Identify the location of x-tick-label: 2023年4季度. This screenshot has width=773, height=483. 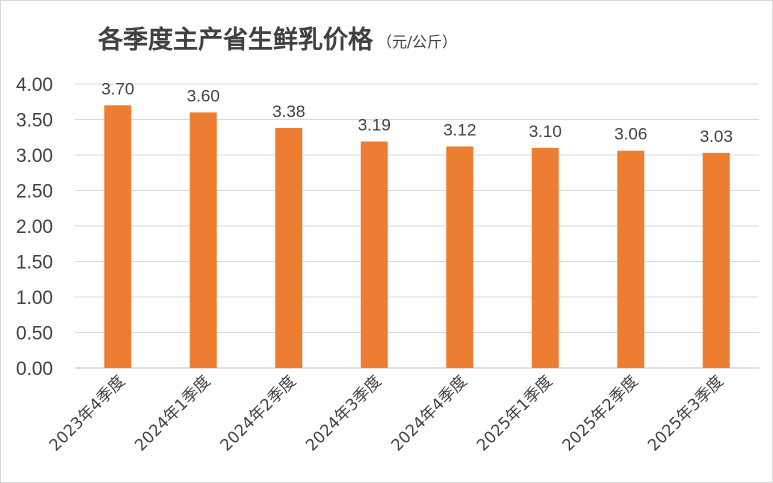
(86, 412).